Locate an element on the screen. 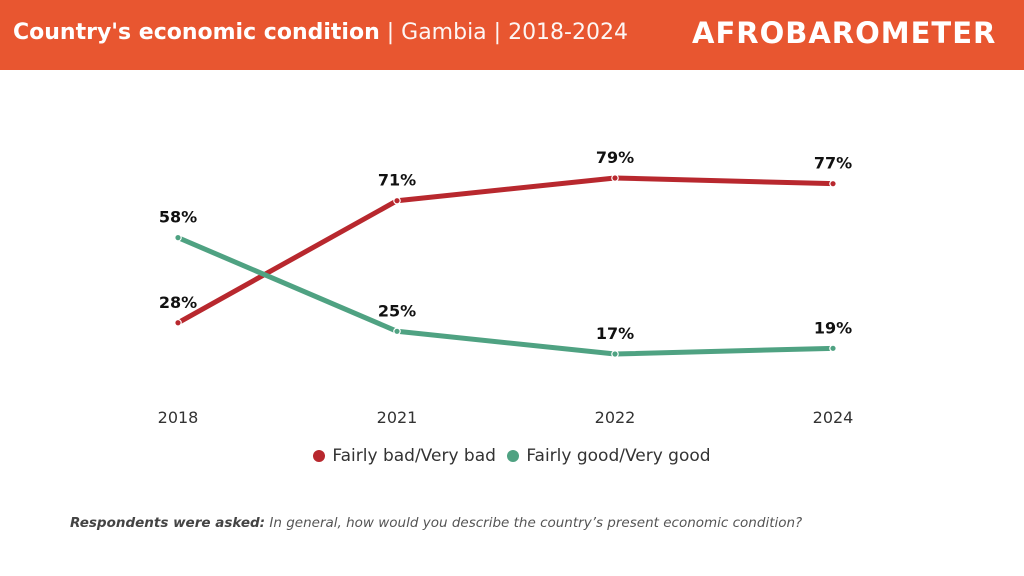 This screenshot has width=1024, height=576. data-label-0-1: 71% is located at coordinates (397, 180).